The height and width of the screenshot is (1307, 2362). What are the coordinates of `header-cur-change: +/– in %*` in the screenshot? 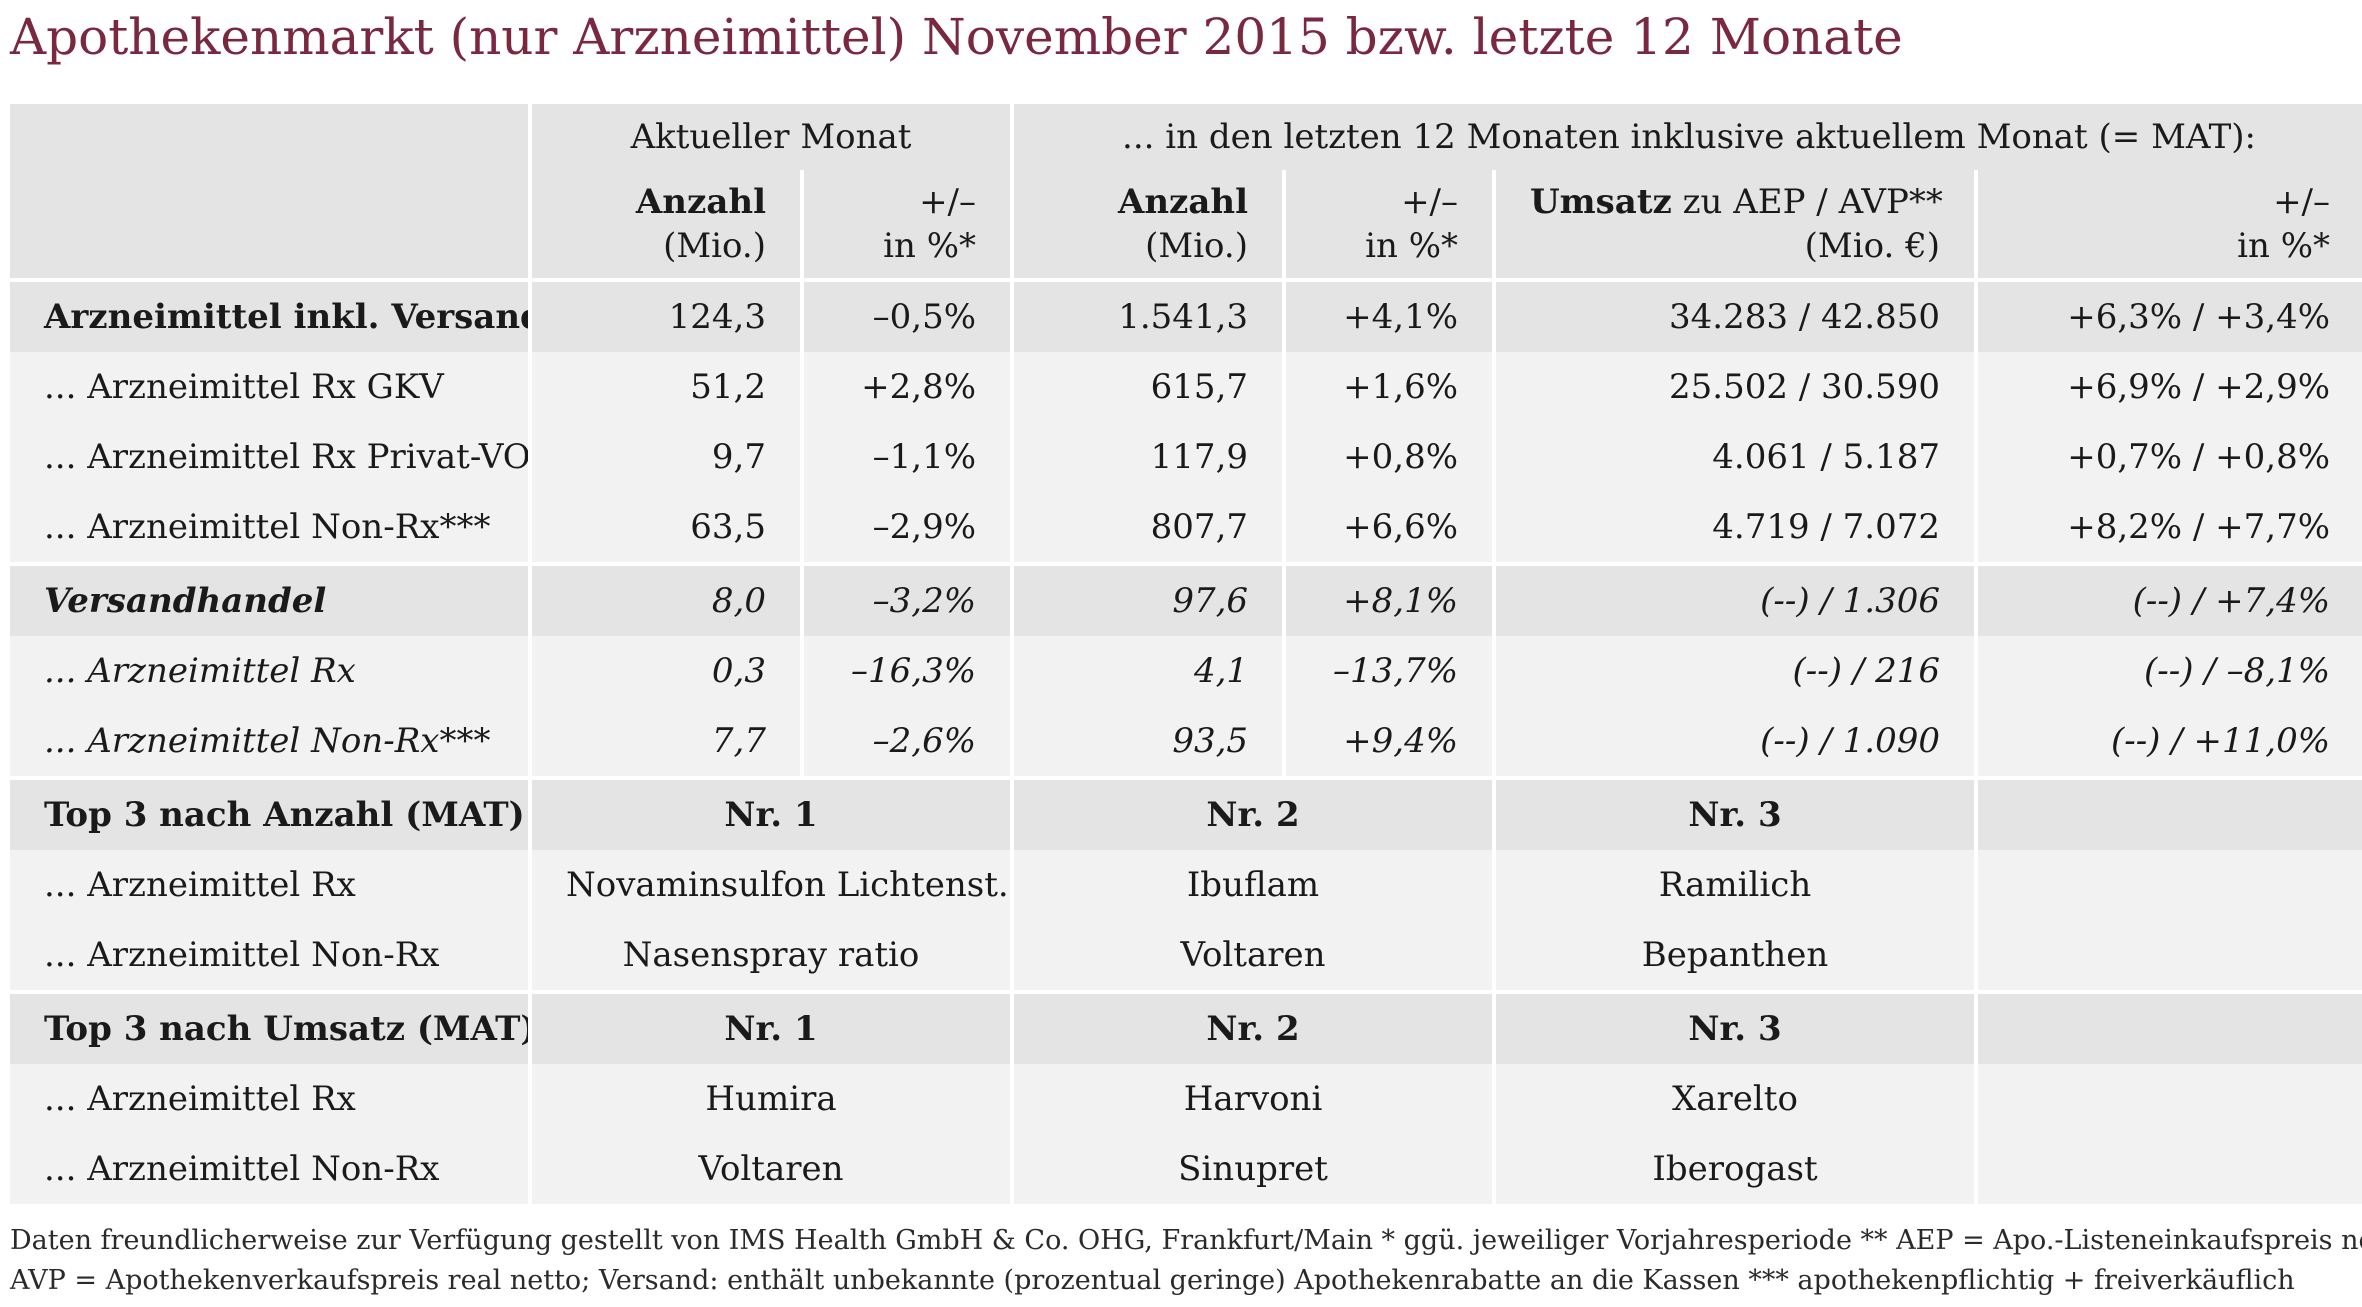 It's located at (908, 225).